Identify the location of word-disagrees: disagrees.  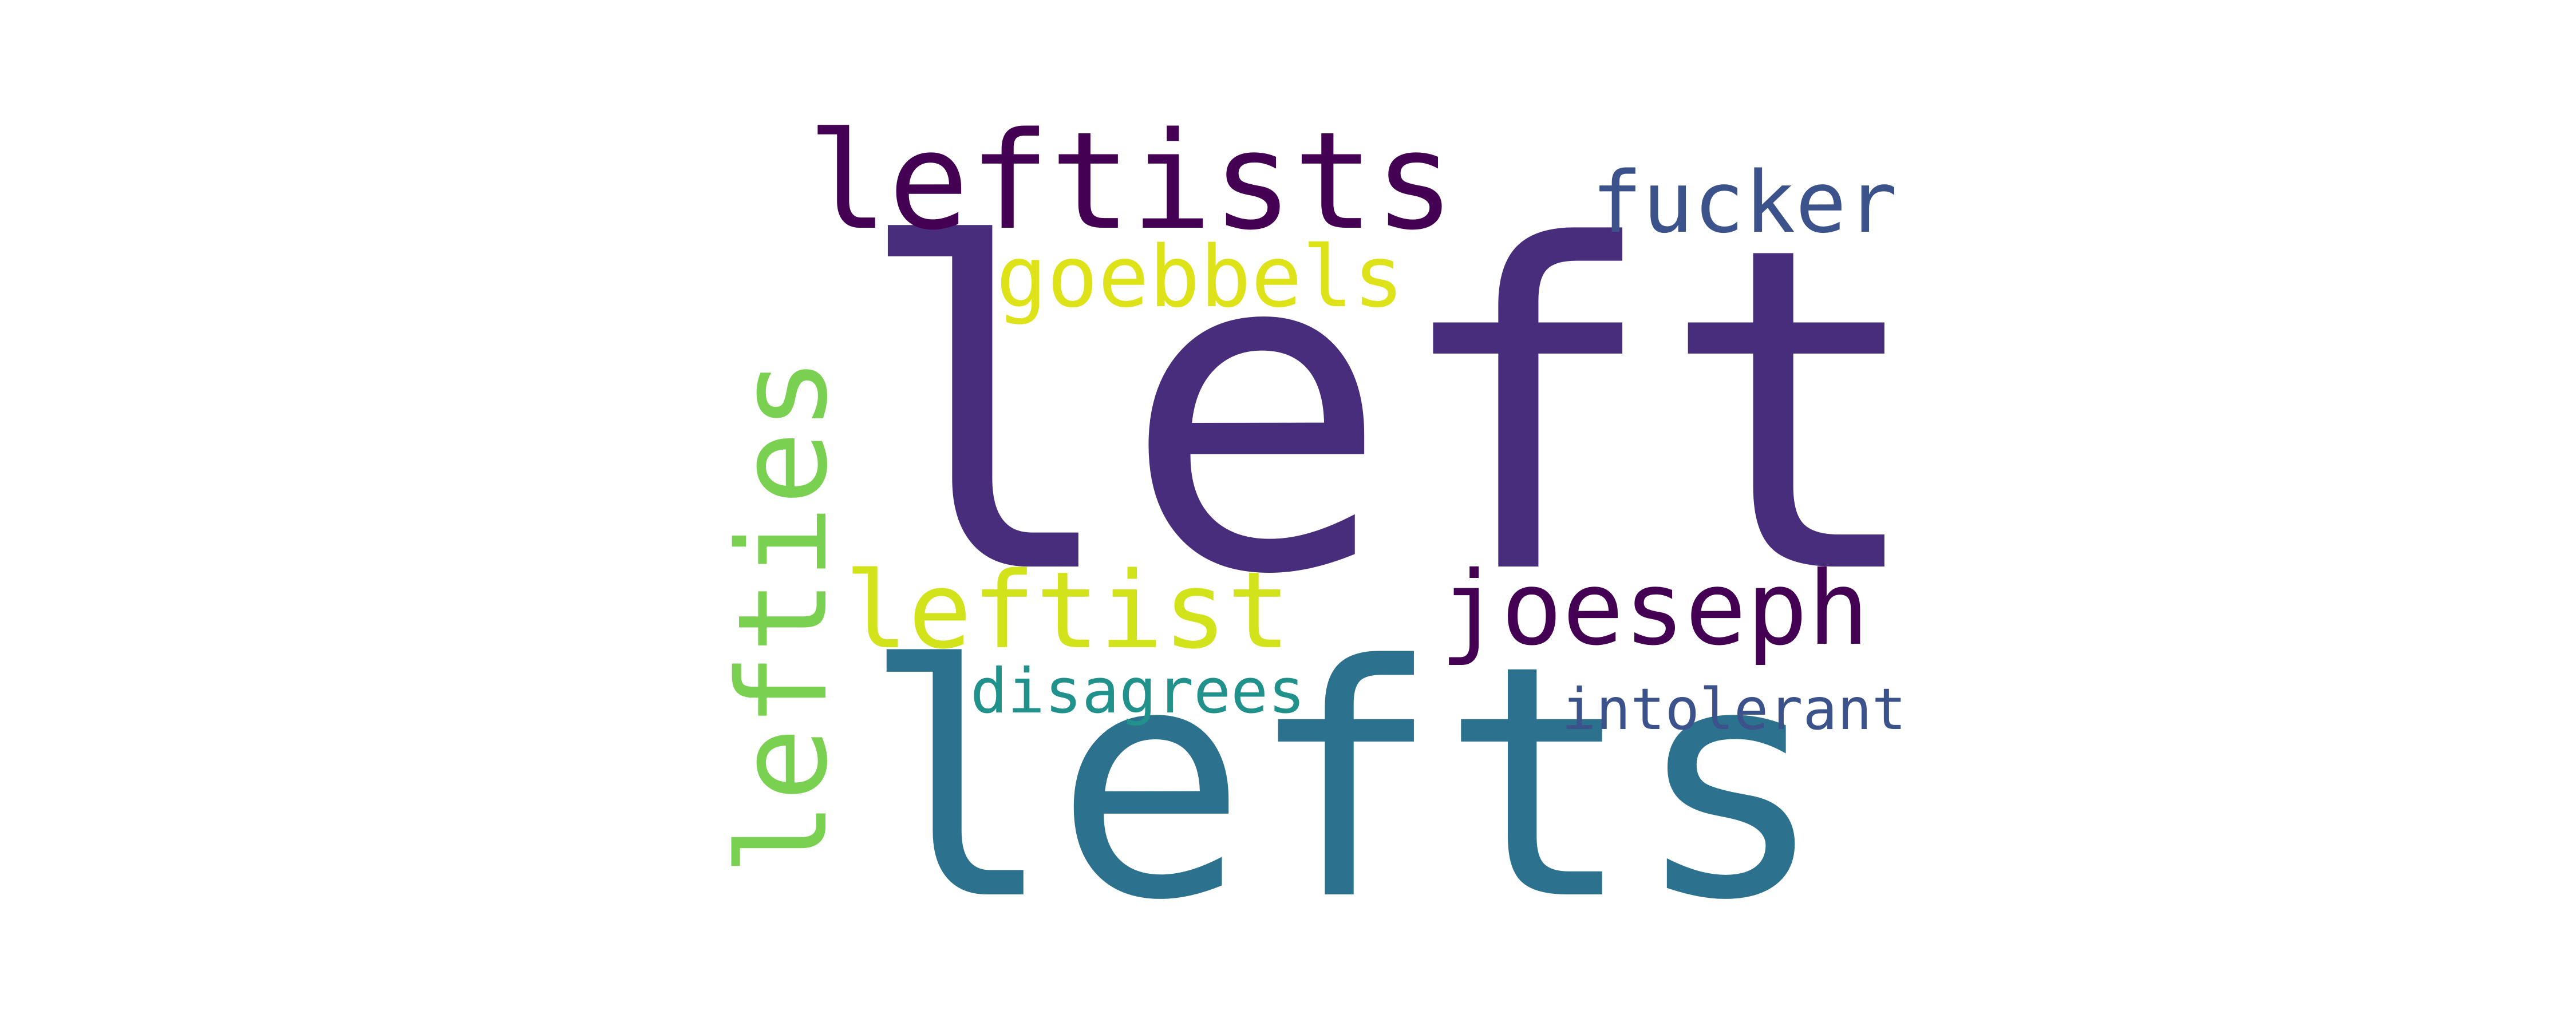
(1138, 691).